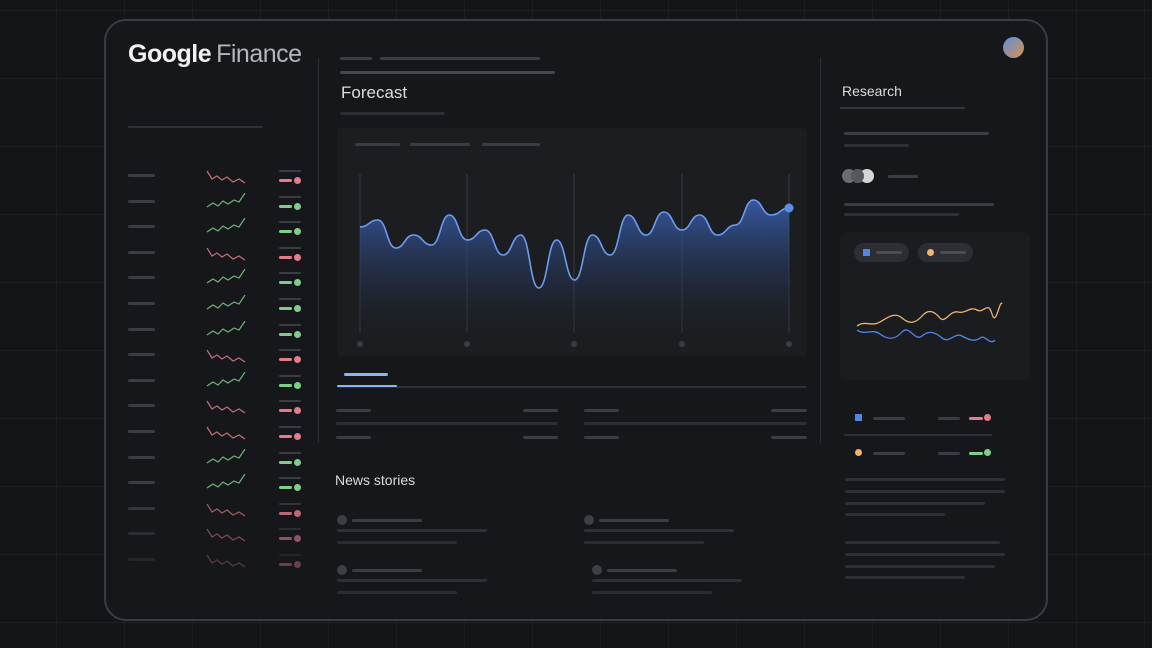 The width and height of the screenshot is (1152, 648). Describe the element at coordinates (215, 54) in the screenshot. I see `google-finance-logo: Google Finance` at that location.